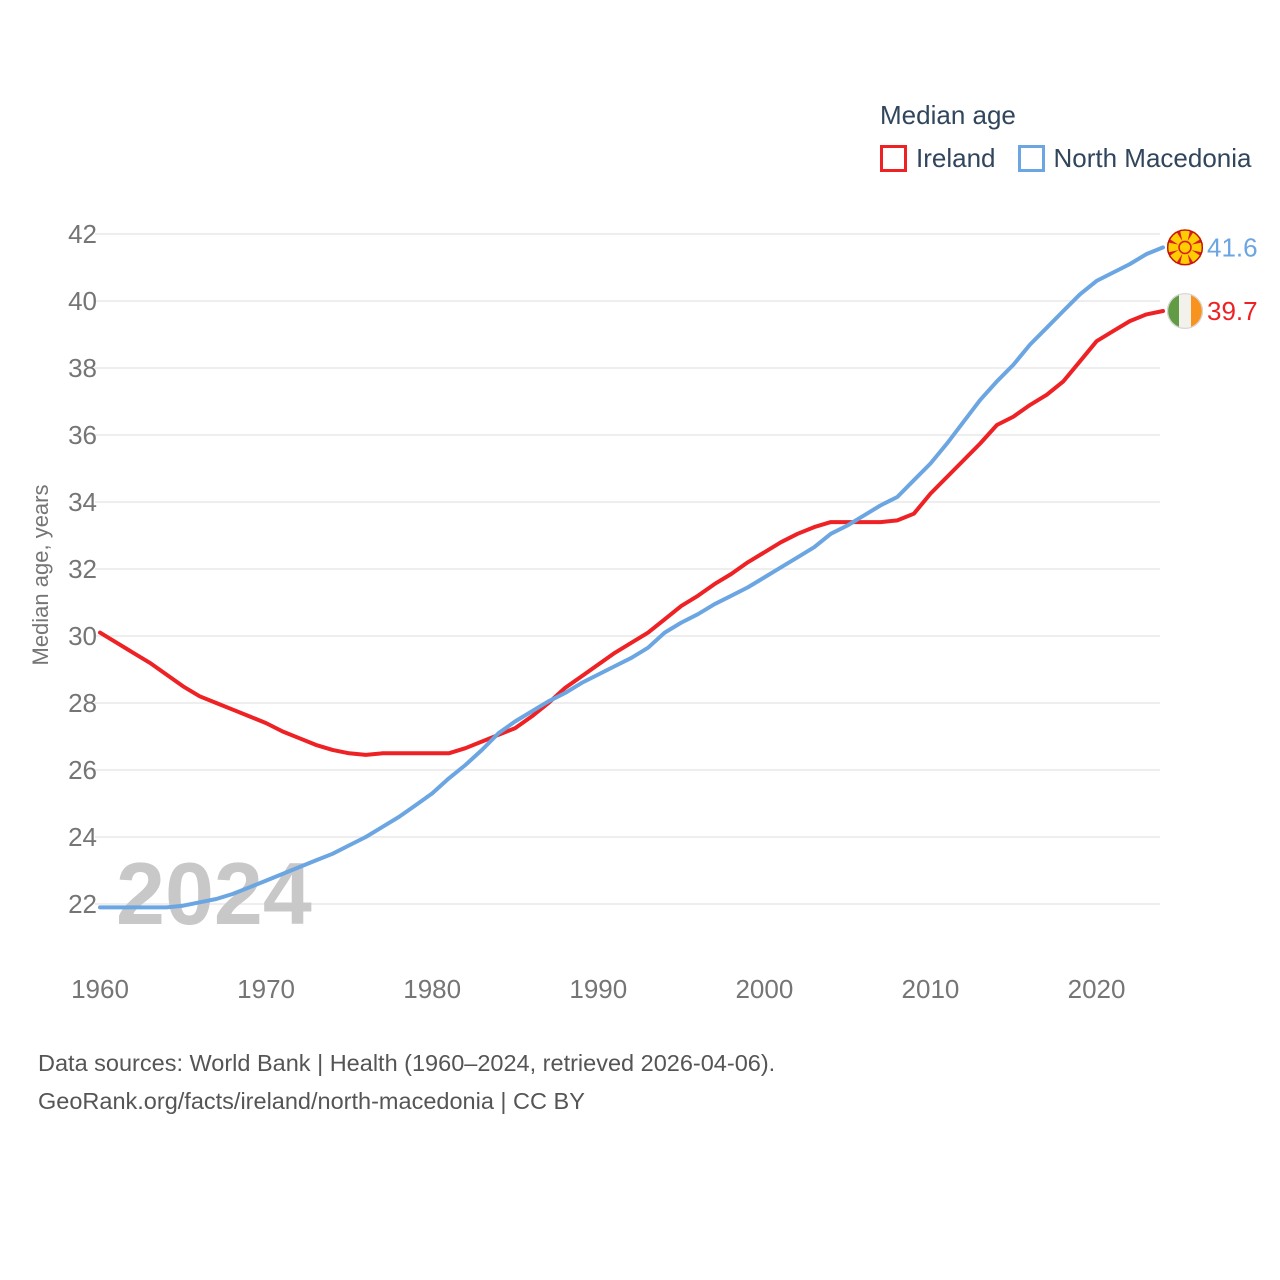  What do you see at coordinates (82, 301) in the screenshot?
I see `y-tick-label: 40` at bounding box center [82, 301].